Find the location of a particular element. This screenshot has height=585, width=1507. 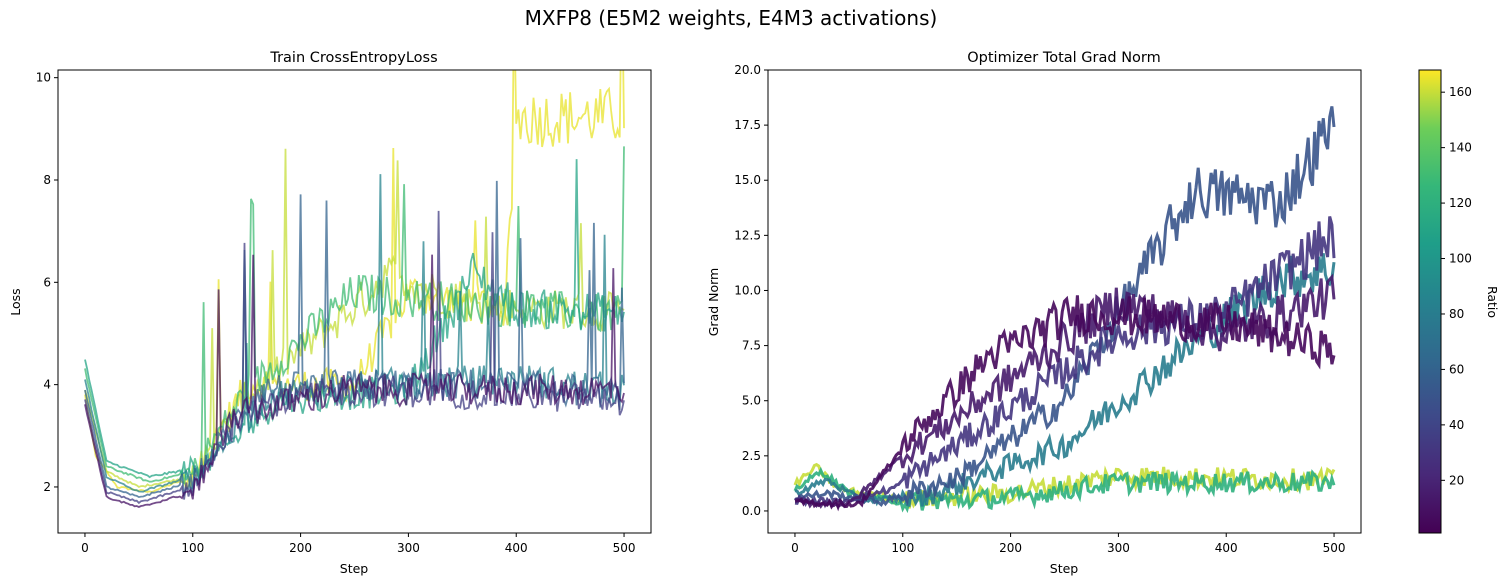

colorbar-tick-label: 100 is located at coordinates (1460, 259).